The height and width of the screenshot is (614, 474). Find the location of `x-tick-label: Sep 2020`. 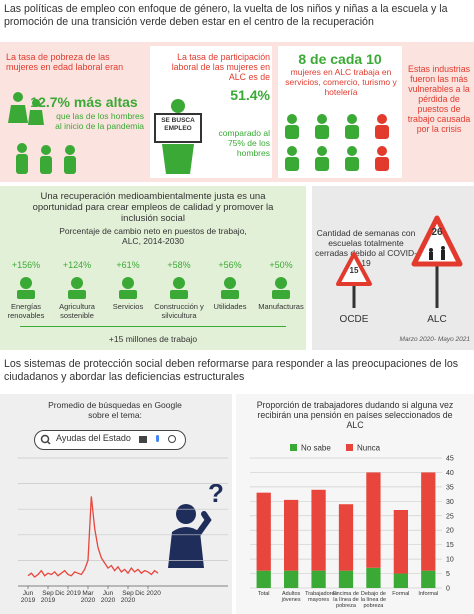

x-tick-label: Sep 2020 is located at coordinates (128, 597).